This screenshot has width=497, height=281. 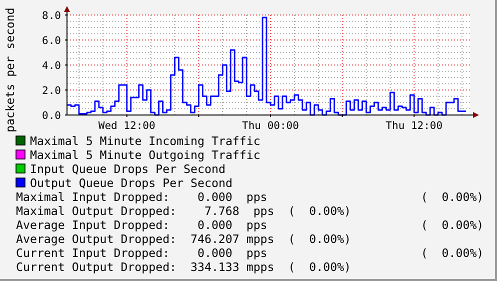 I want to click on y-tick-label: 6.0, so click(x=51, y=41).